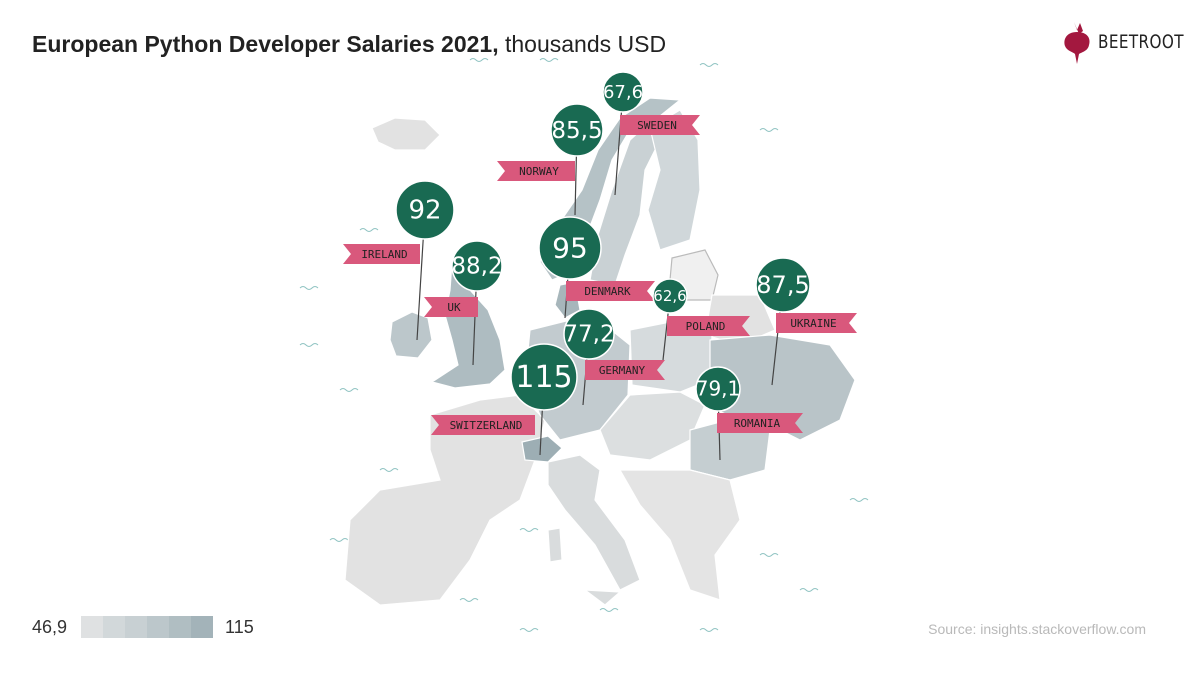 The image size is (1200, 676). I want to click on uk, so click(468, 323).